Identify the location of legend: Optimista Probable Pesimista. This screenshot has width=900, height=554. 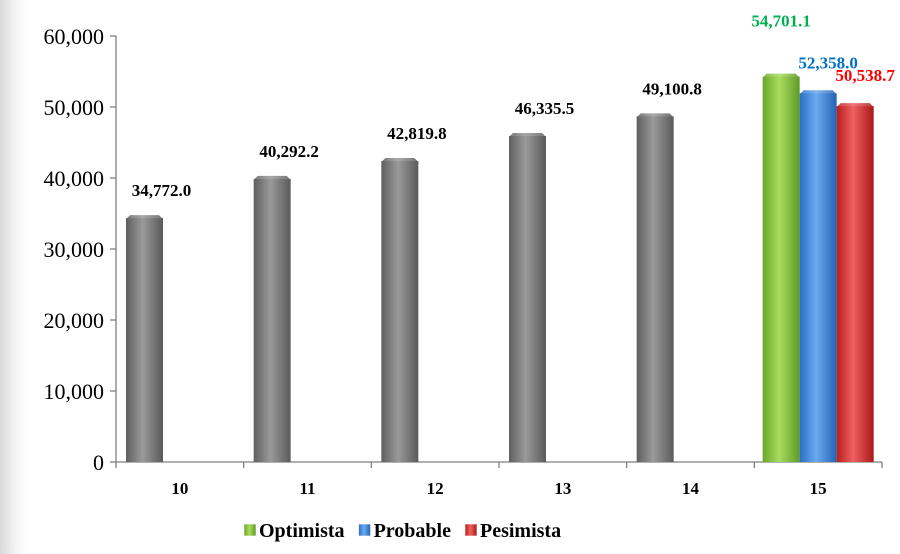
(402, 531).